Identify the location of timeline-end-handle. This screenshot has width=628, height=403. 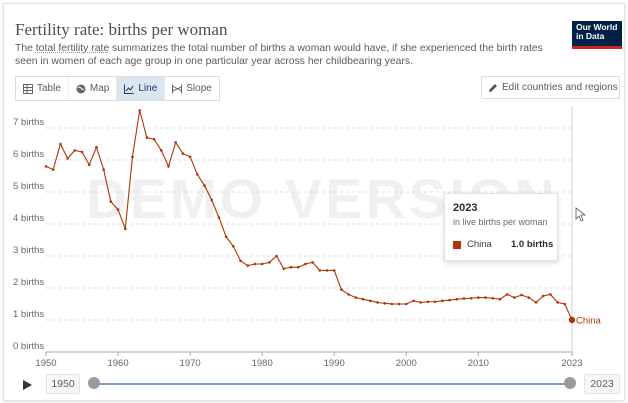
(570, 383).